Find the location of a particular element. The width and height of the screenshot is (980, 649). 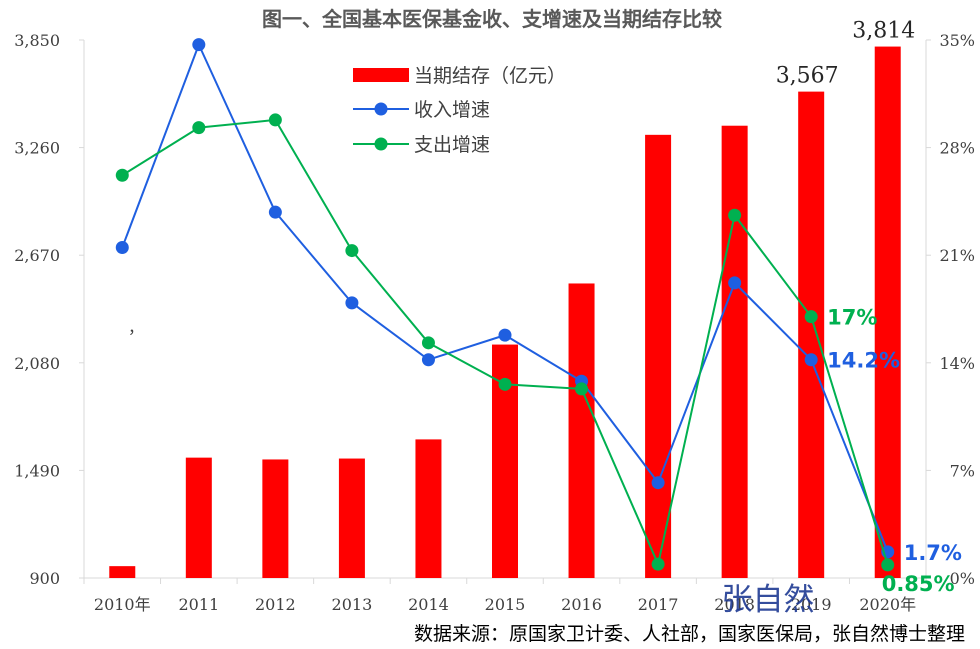

right-tick-label: 21% is located at coordinates (957, 255).